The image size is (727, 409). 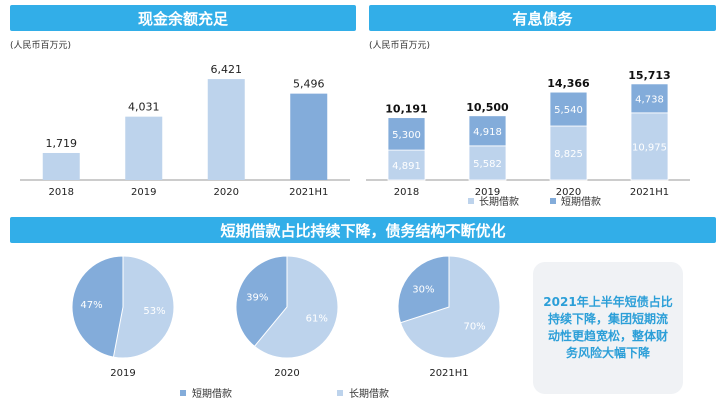 What do you see at coordinates (286, 373) in the screenshot?
I see `pie-year-label: 2020` at bounding box center [286, 373].